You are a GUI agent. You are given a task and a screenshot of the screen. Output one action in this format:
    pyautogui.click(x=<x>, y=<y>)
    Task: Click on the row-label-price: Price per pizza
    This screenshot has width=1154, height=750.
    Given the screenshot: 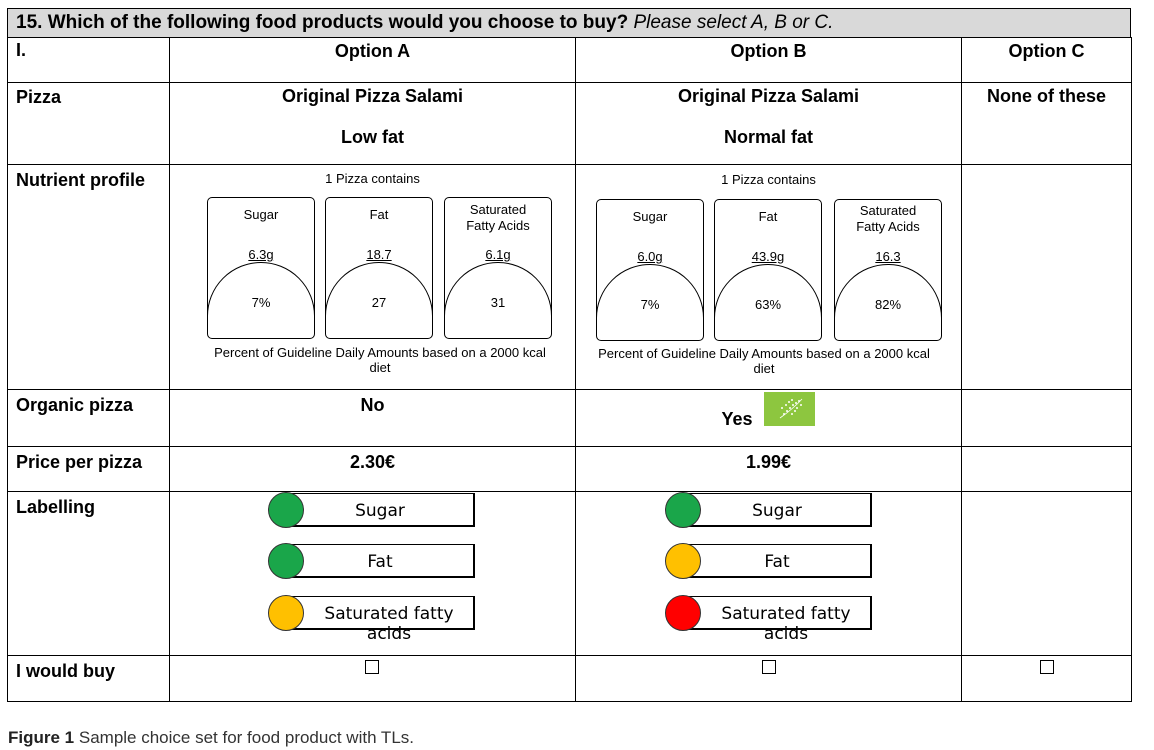 What is the action you would take?
    pyautogui.click(x=79, y=462)
    